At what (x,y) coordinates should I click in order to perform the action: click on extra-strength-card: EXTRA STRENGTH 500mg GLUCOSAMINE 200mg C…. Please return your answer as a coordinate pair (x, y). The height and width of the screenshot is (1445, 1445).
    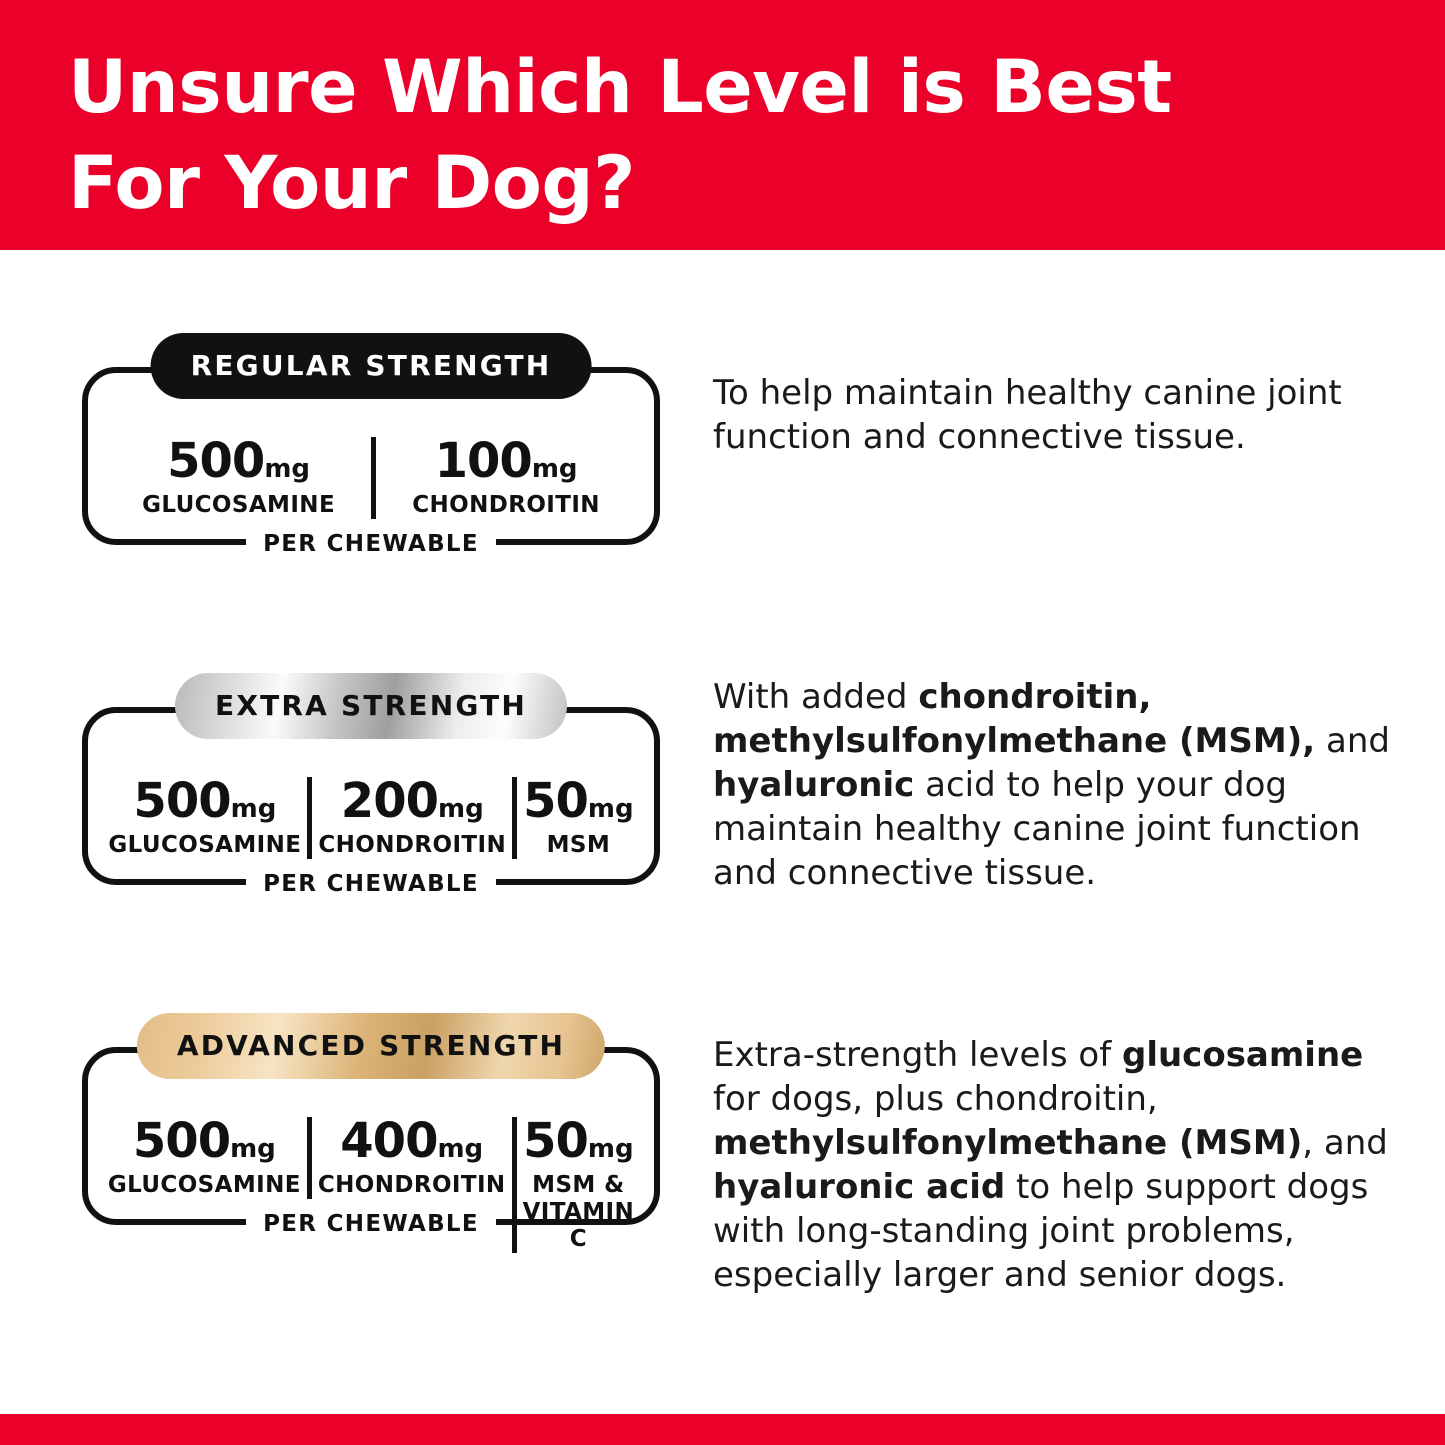
    Looking at the image, I should click on (371, 785).